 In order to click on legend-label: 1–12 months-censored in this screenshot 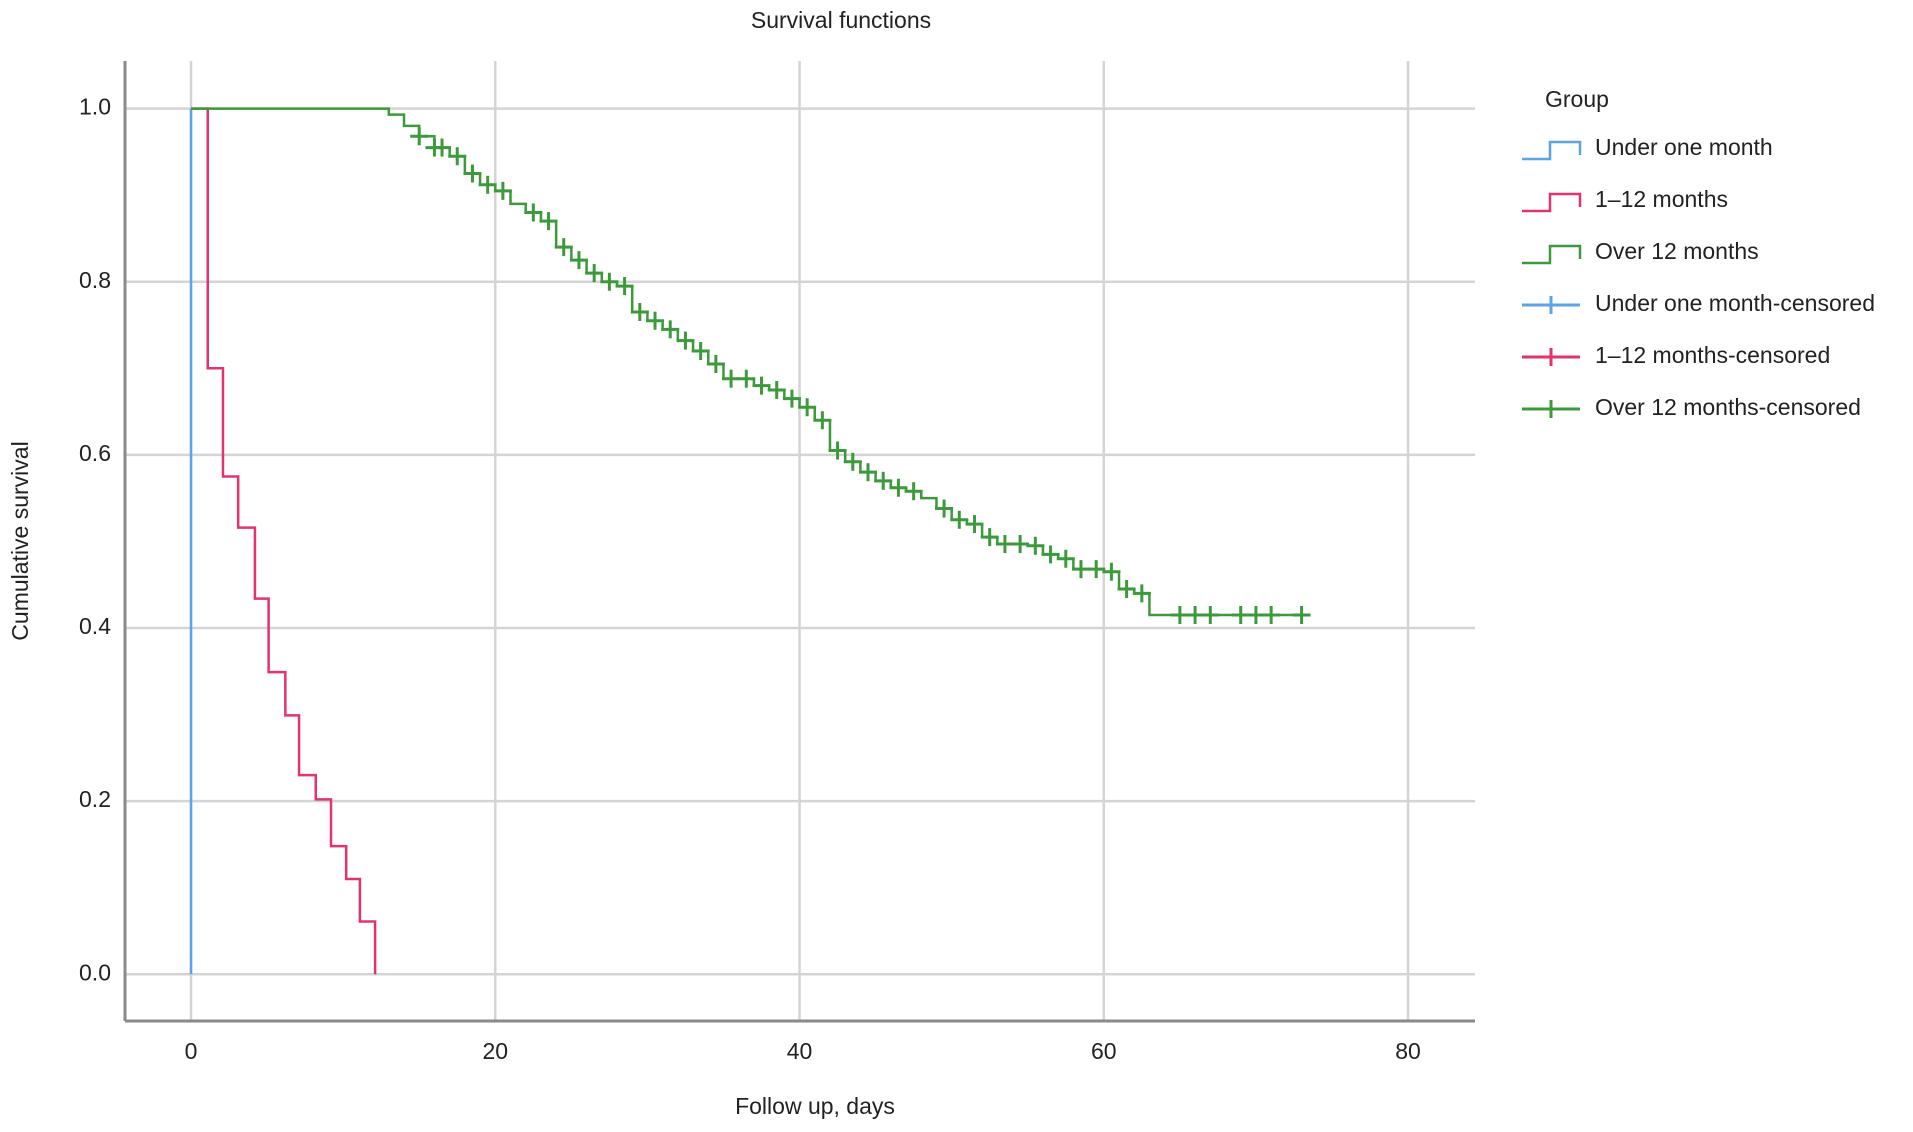, I will do `click(1712, 355)`.